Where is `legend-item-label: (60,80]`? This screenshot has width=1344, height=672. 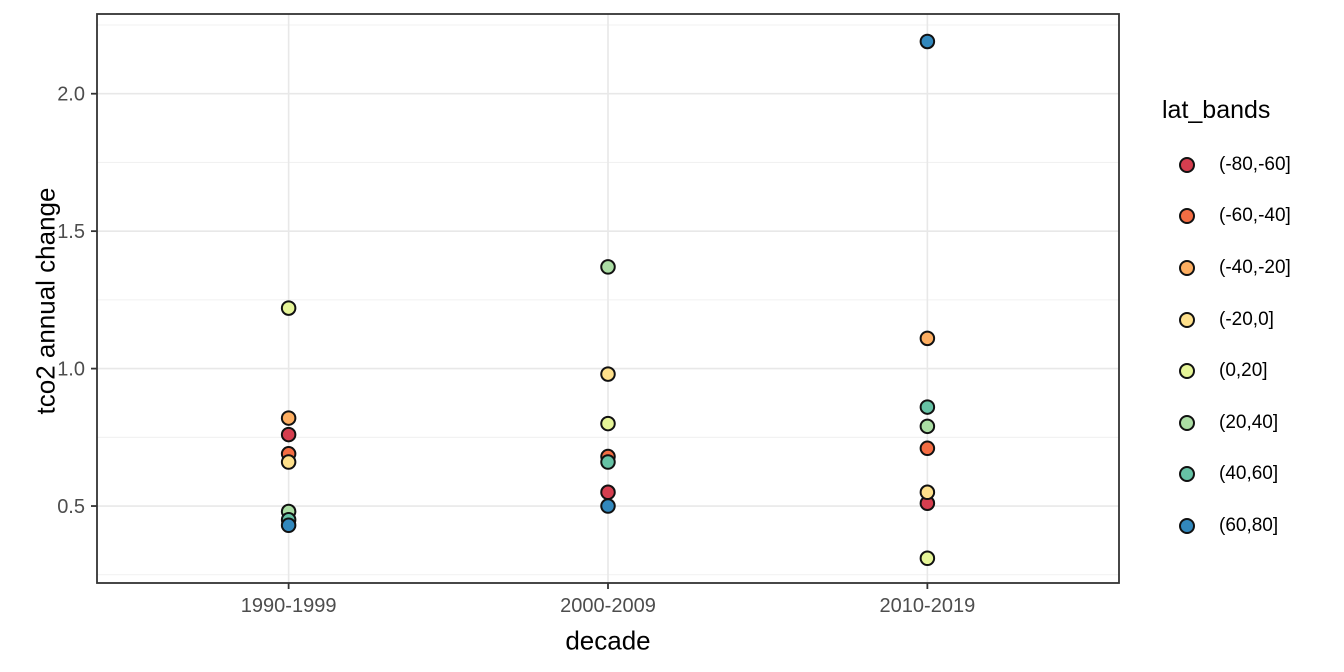 legend-item-label: (60,80] is located at coordinates (1249, 525).